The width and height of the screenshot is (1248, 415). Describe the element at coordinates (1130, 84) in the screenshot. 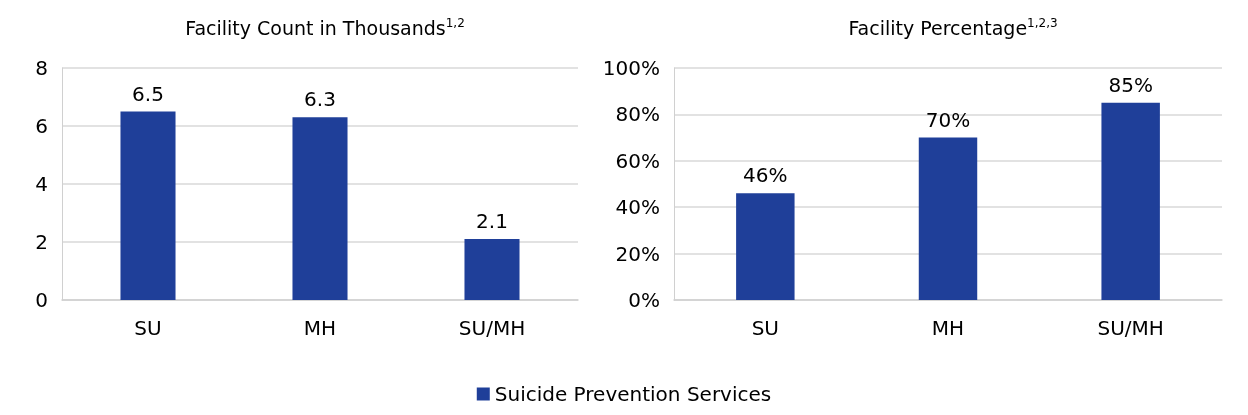

I see `data-label: 85%` at that location.